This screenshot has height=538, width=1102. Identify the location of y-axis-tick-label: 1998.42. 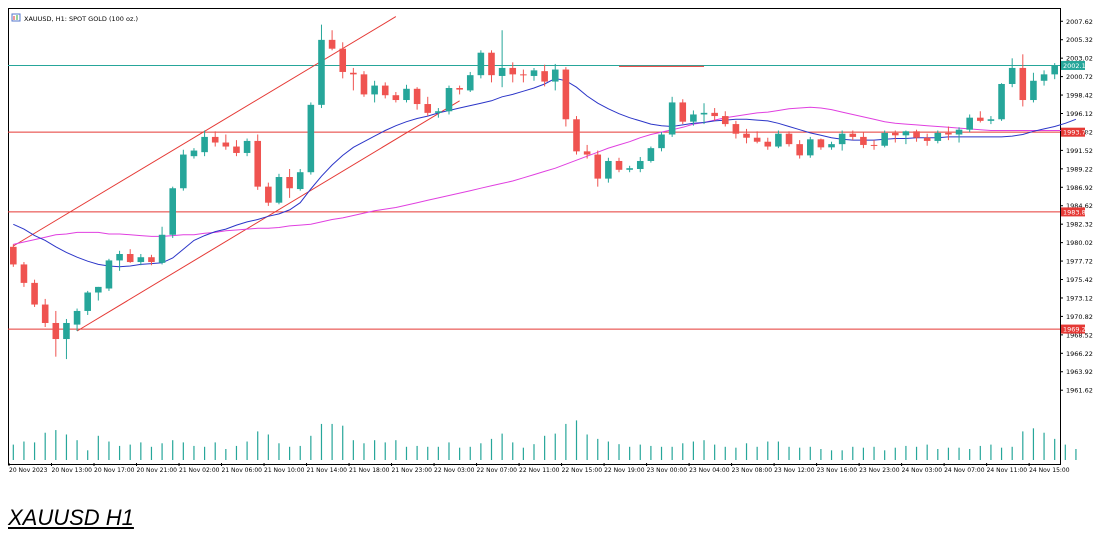
(1079, 96).